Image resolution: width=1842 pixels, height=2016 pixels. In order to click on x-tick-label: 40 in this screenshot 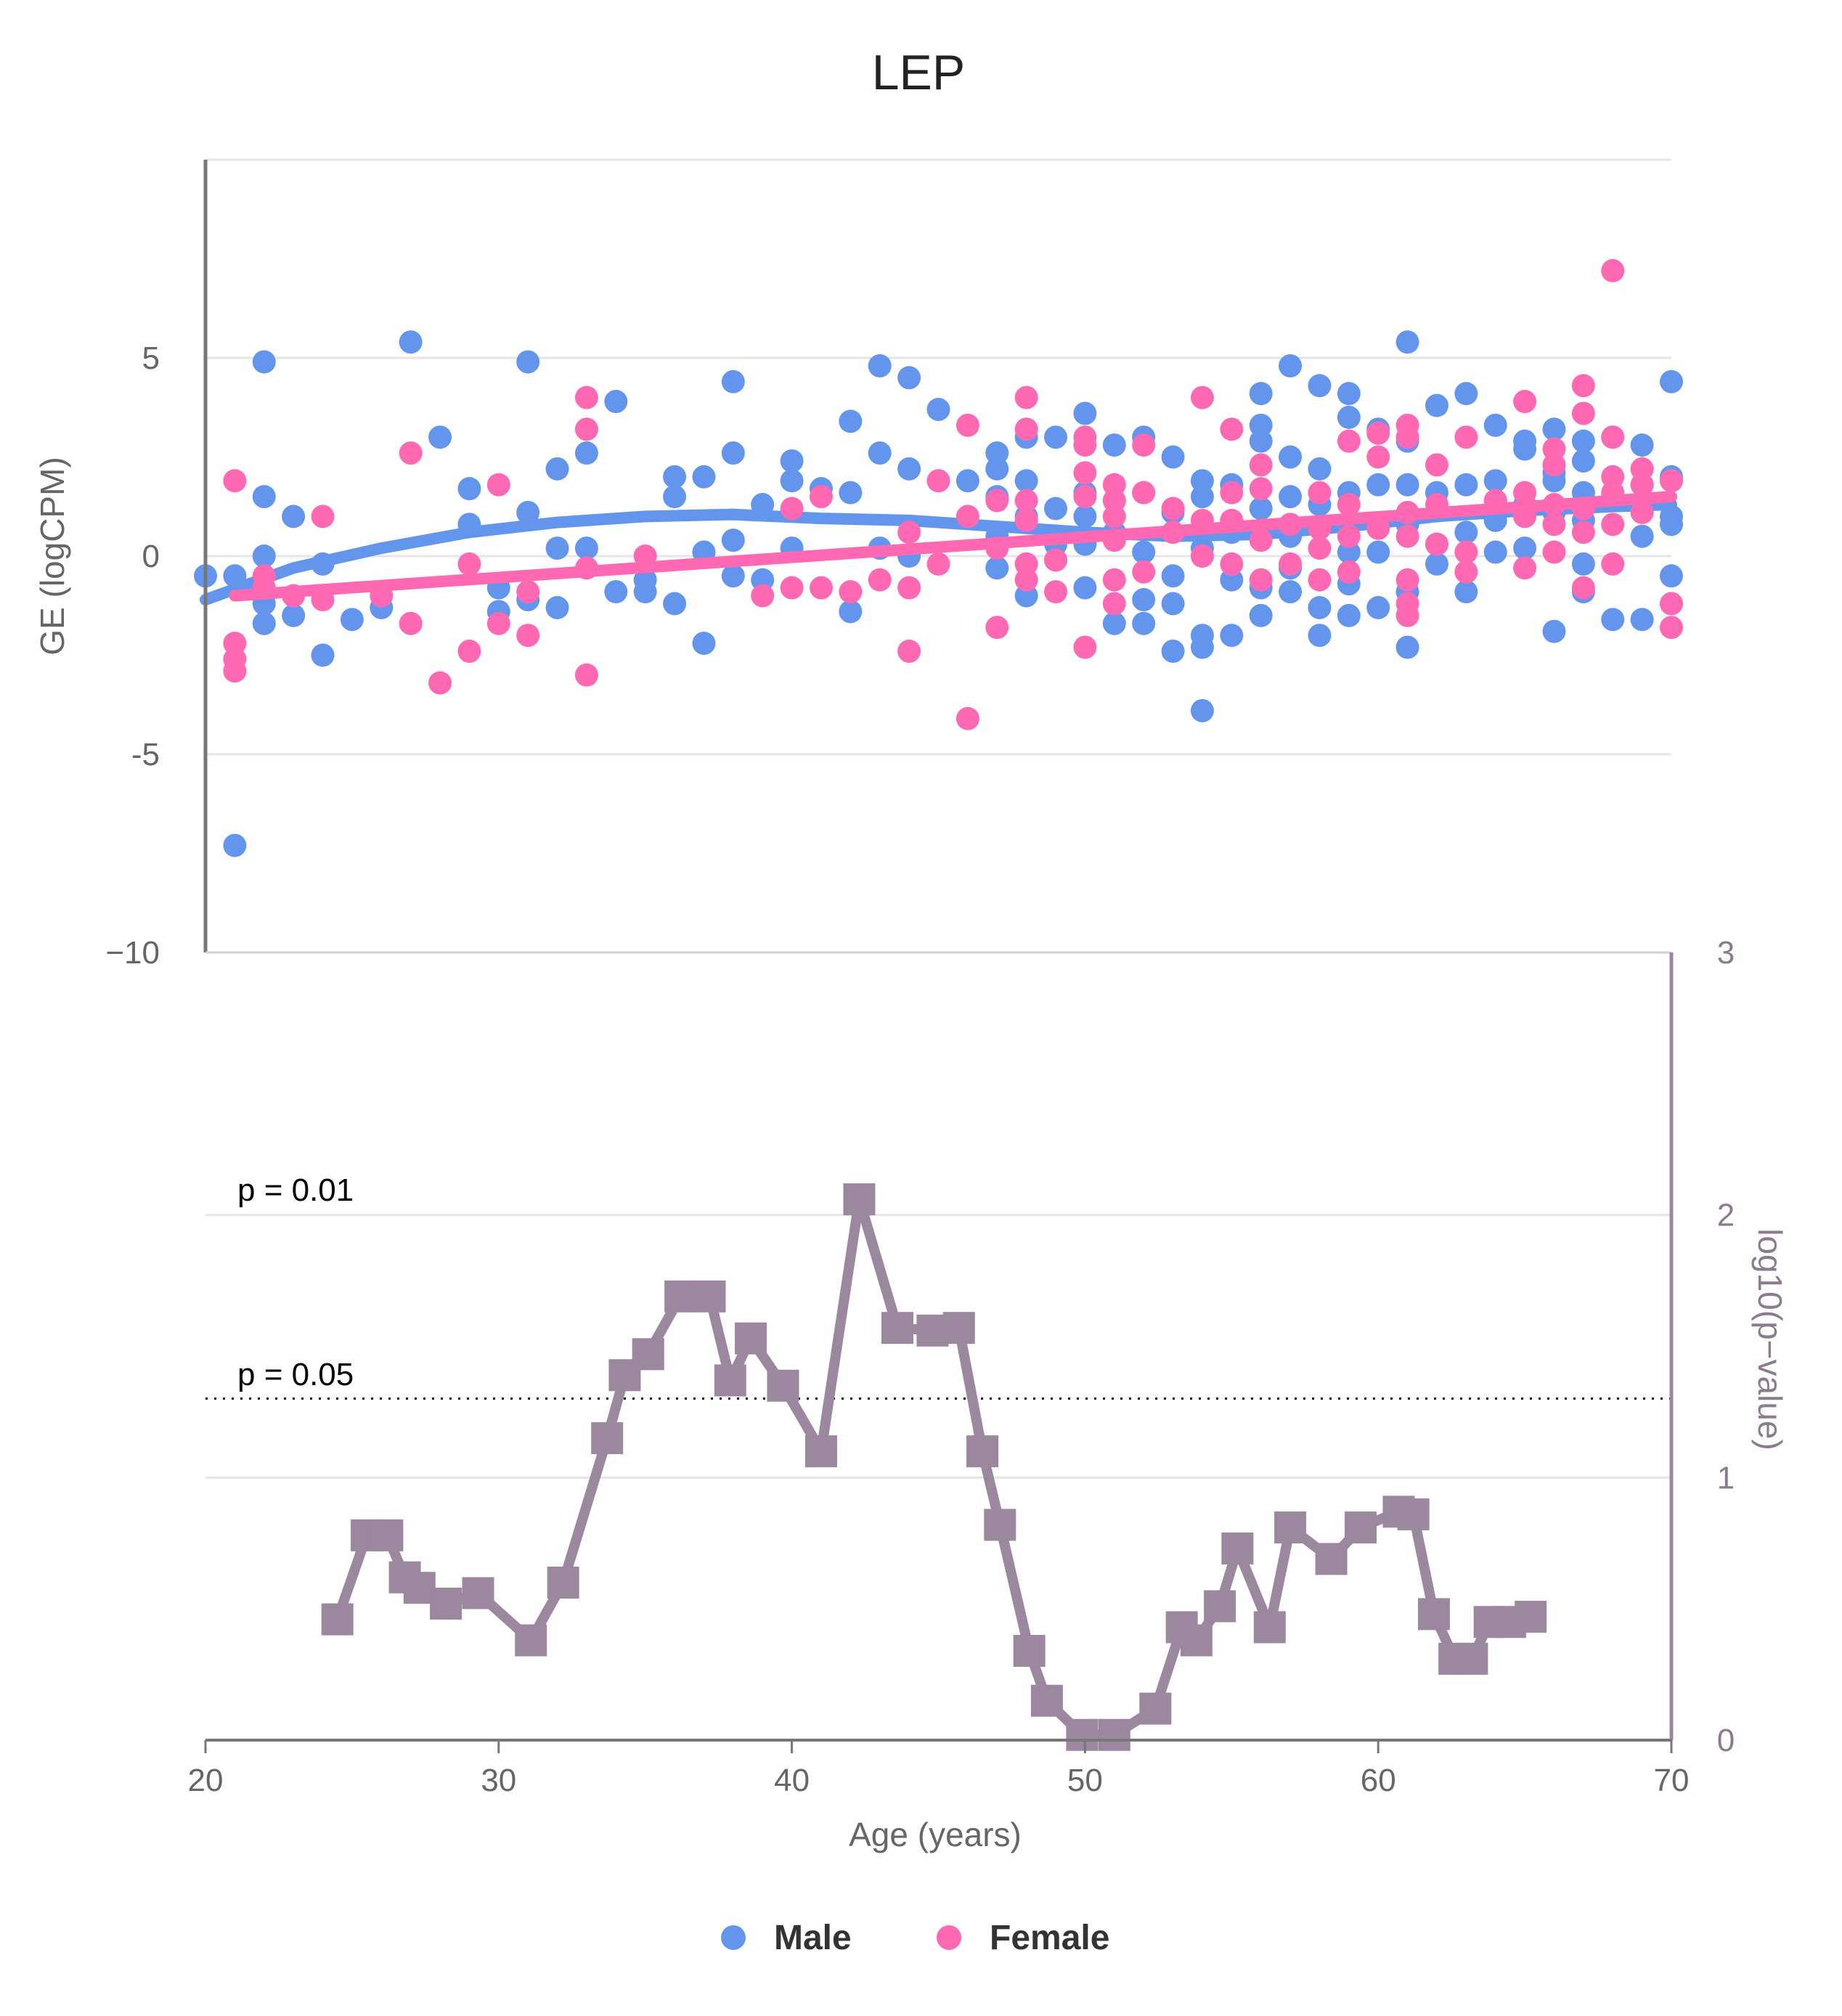, I will do `click(792, 1781)`.